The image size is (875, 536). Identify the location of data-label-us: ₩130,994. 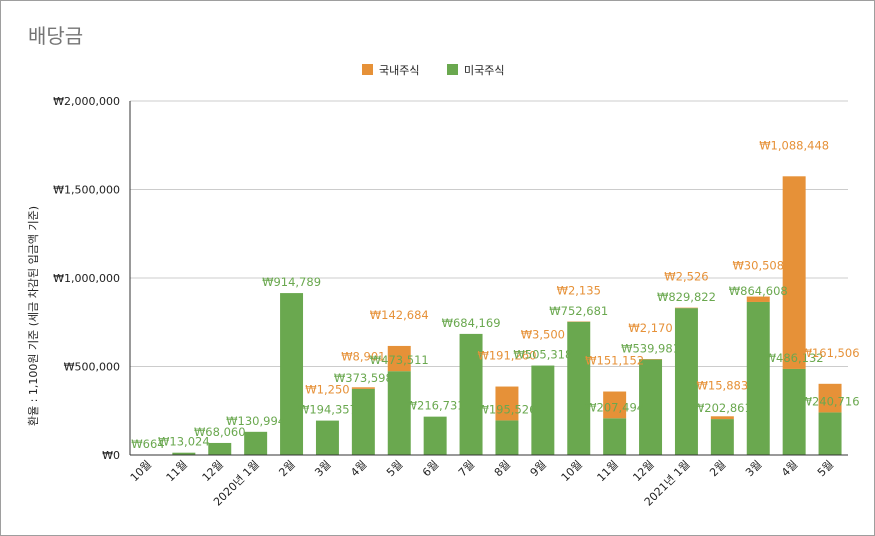
(255, 421).